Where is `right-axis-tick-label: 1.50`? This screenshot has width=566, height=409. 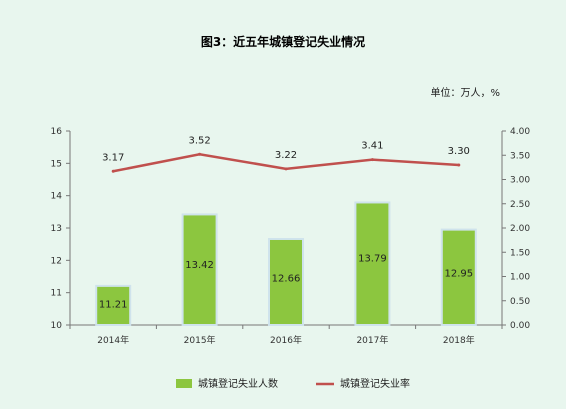
right-axis-tick-label: 1.50 is located at coordinates (520, 253).